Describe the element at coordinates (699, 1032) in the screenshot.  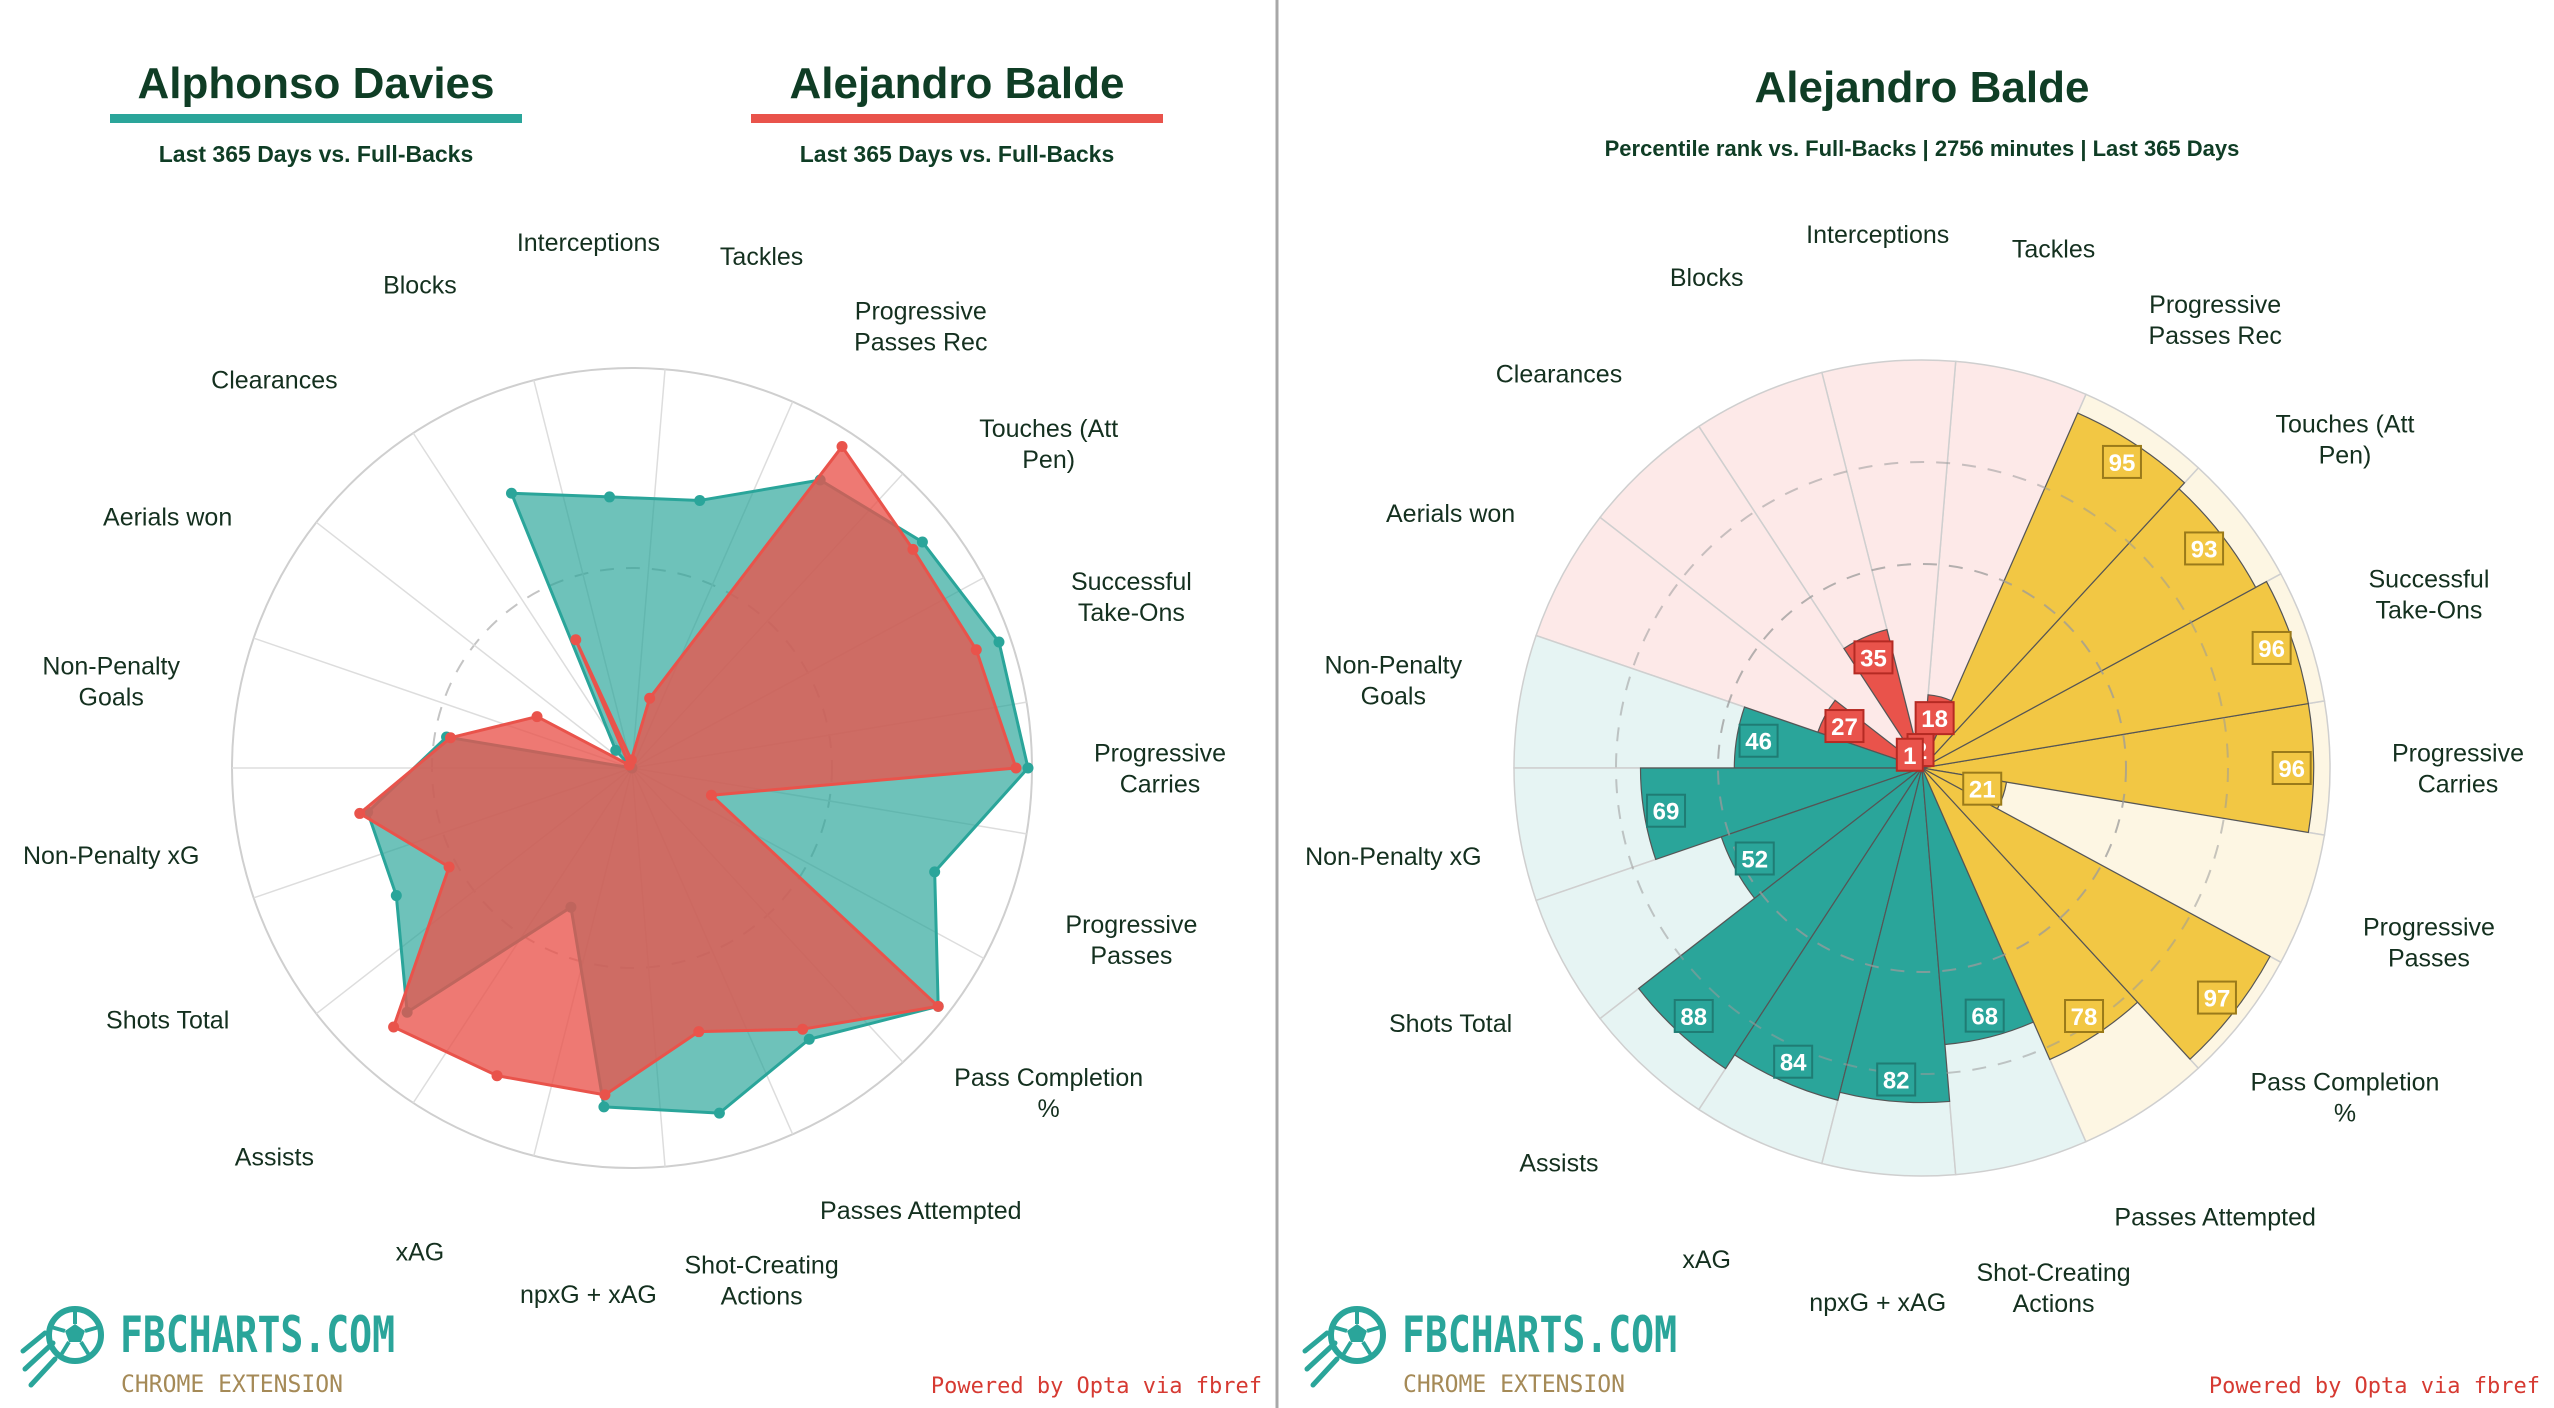
I see `radar-point-shot-creating-actions` at that location.